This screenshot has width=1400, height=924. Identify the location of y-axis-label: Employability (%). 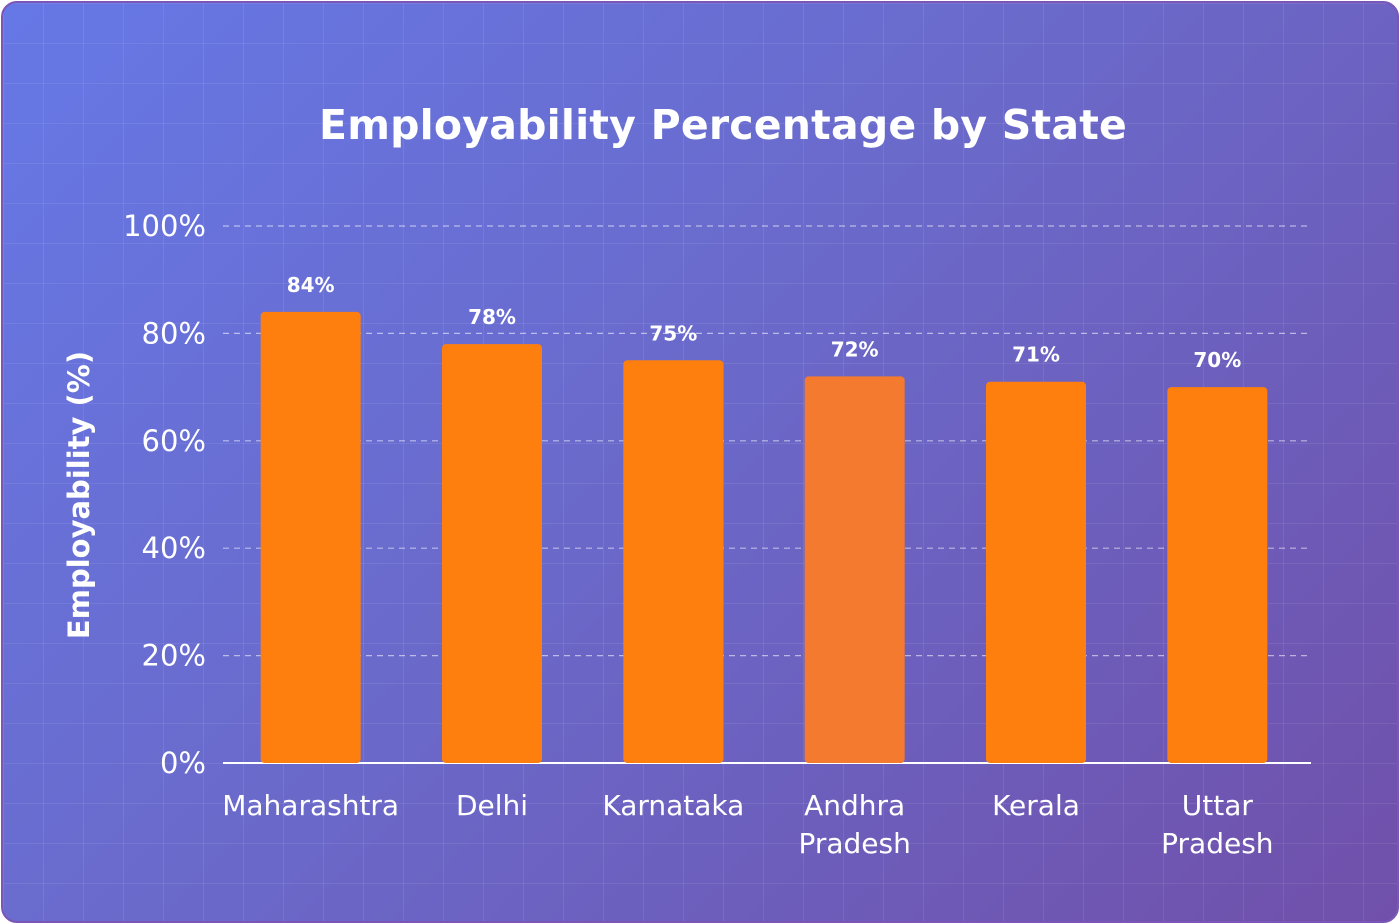
(79, 495).